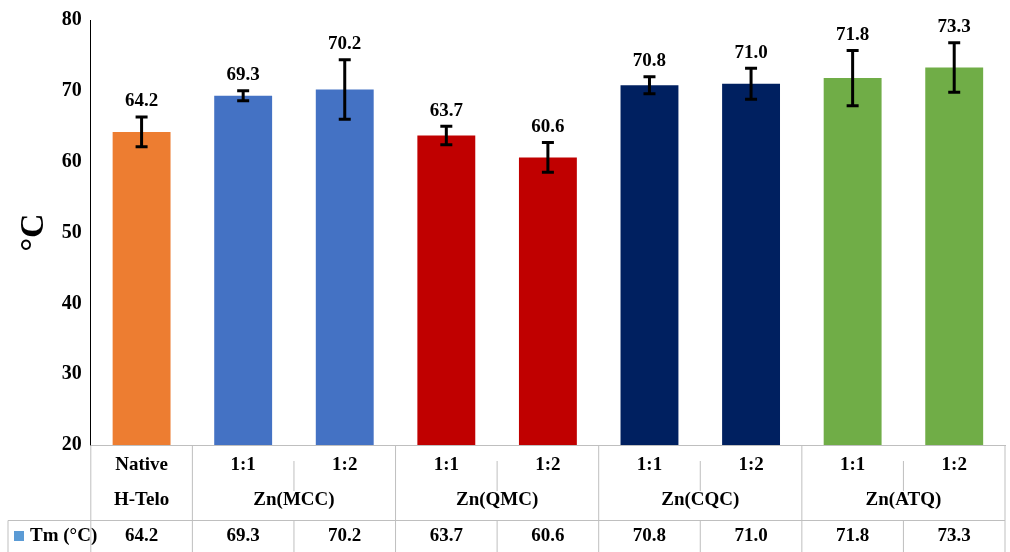 This screenshot has height=552, width=1010. I want to click on text: 70.8, so click(649, 60).